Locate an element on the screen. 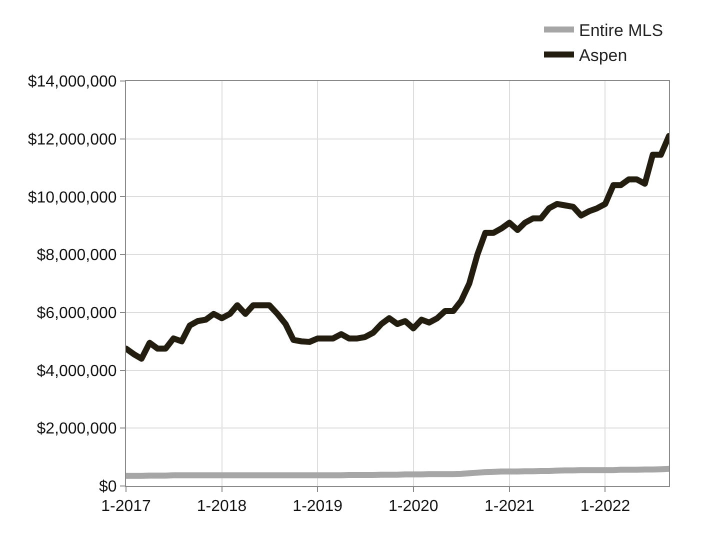 Image resolution: width=704 pixels, height=546 pixels. legend-label: Entire MLS is located at coordinates (621, 30).